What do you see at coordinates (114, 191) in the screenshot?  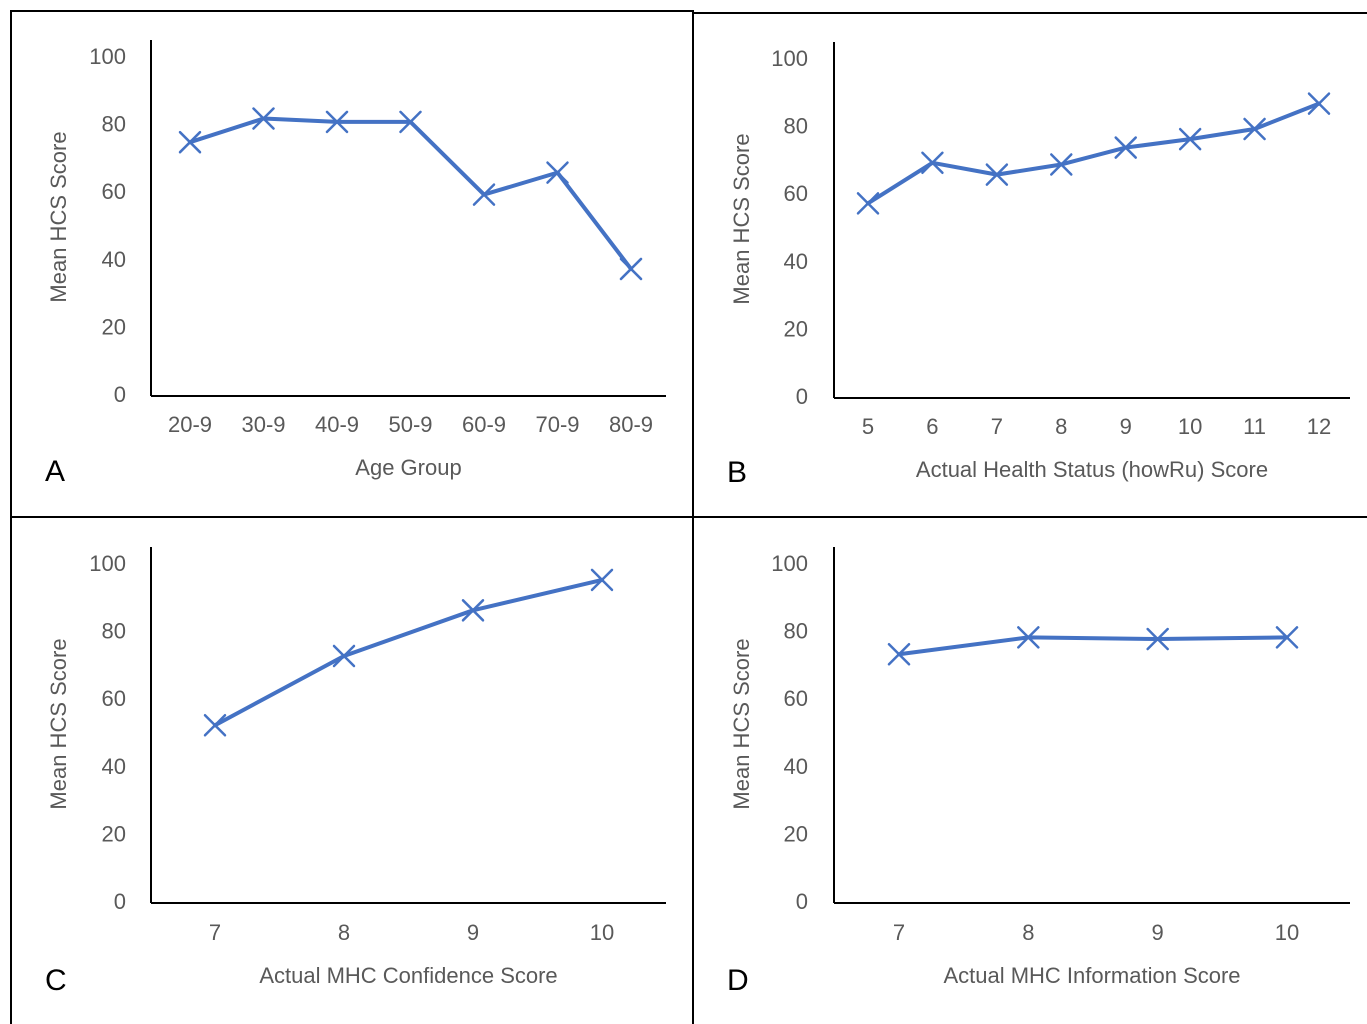 I see `panel-a-y-tick-label: 60` at bounding box center [114, 191].